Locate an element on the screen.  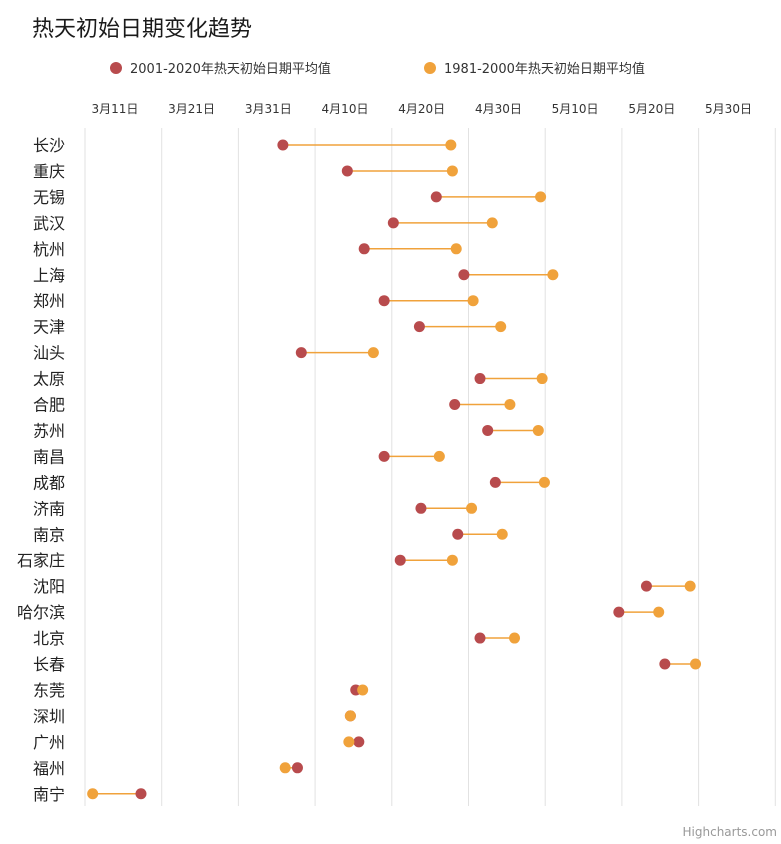
x-tick-label: 3月31日 is located at coordinates (268, 109).